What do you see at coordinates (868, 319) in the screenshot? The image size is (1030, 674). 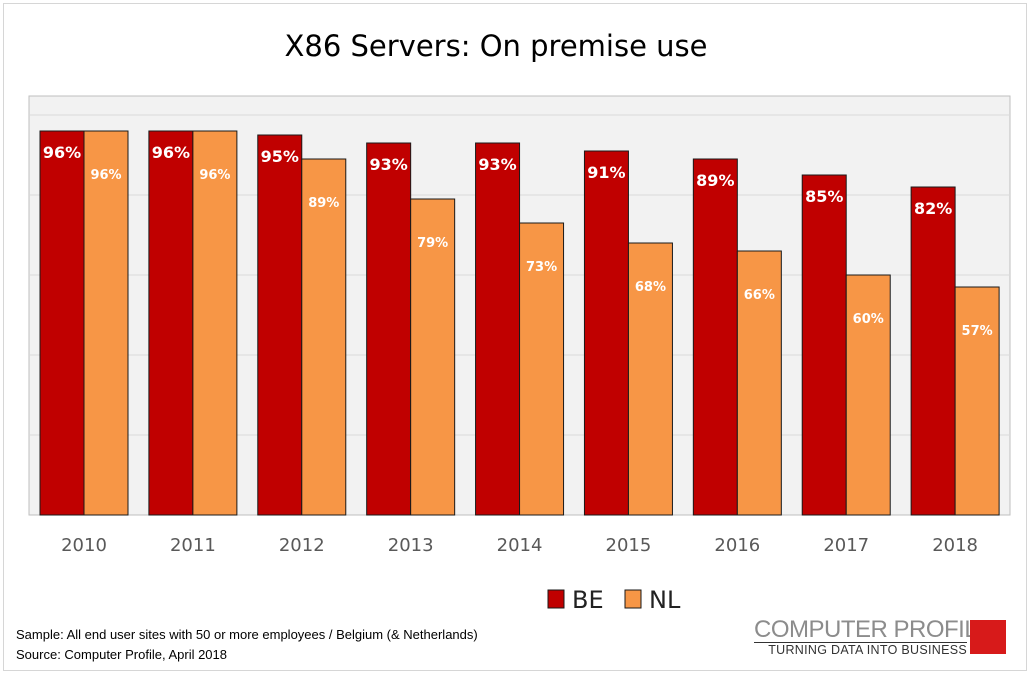 I see `data-label-nl-2017: 60%` at bounding box center [868, 319].